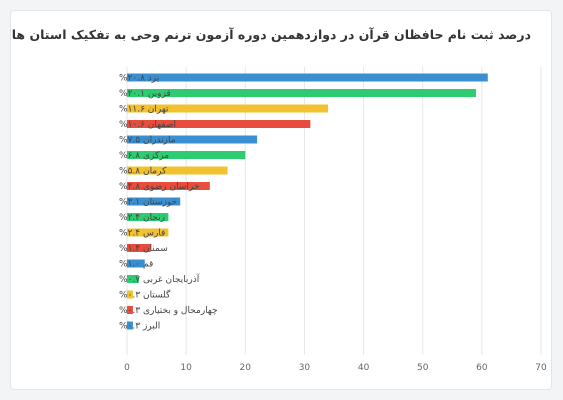 The image size is (563, 400). I want to click on category-label: زنجان ۲.۴%, so click(142, 218).